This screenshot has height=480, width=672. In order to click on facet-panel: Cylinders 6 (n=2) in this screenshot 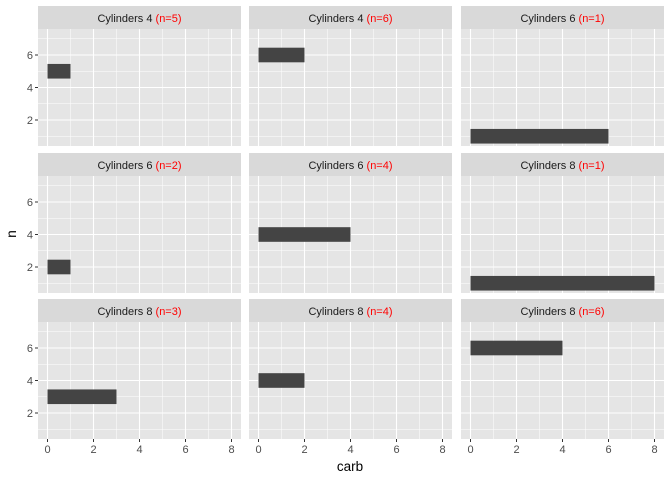, I will do `click(139, 223)`.